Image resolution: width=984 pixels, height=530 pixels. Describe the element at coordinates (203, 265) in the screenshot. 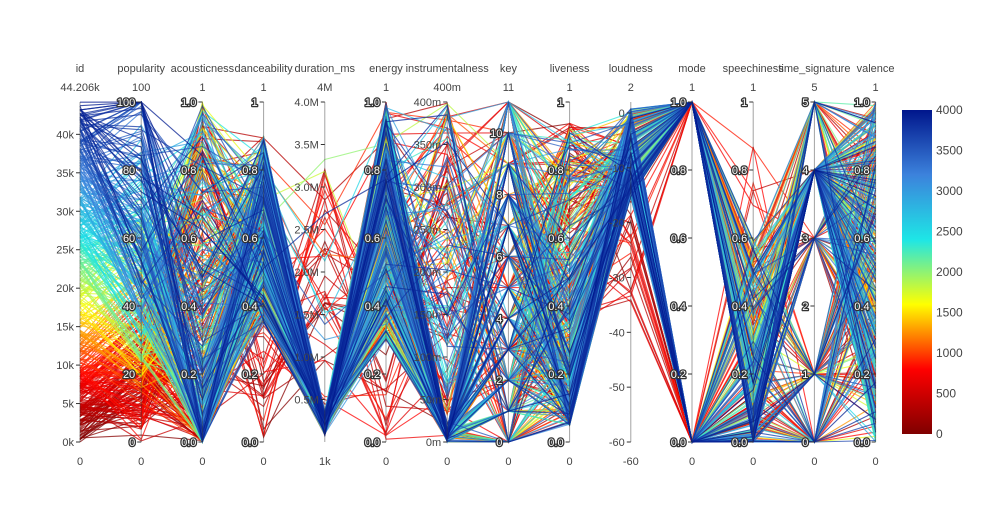

I see `axis-acousticness: acousticness 1 0 1.0 0.8 0.6 0.4 0.2 0.0` at that location.